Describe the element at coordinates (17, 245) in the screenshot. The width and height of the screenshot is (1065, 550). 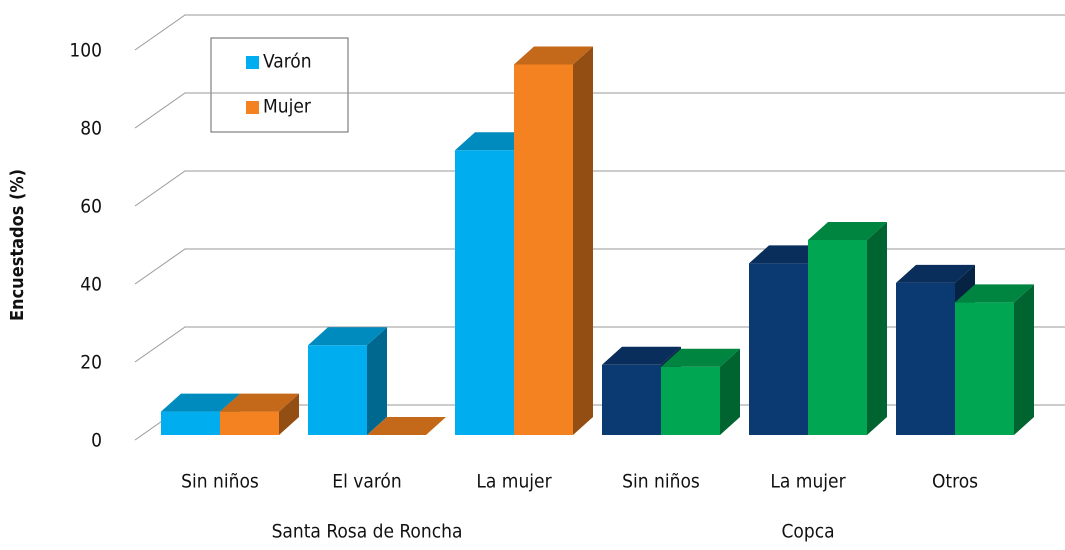
I see `y-axis-title: Encuestados (%)` at that location.